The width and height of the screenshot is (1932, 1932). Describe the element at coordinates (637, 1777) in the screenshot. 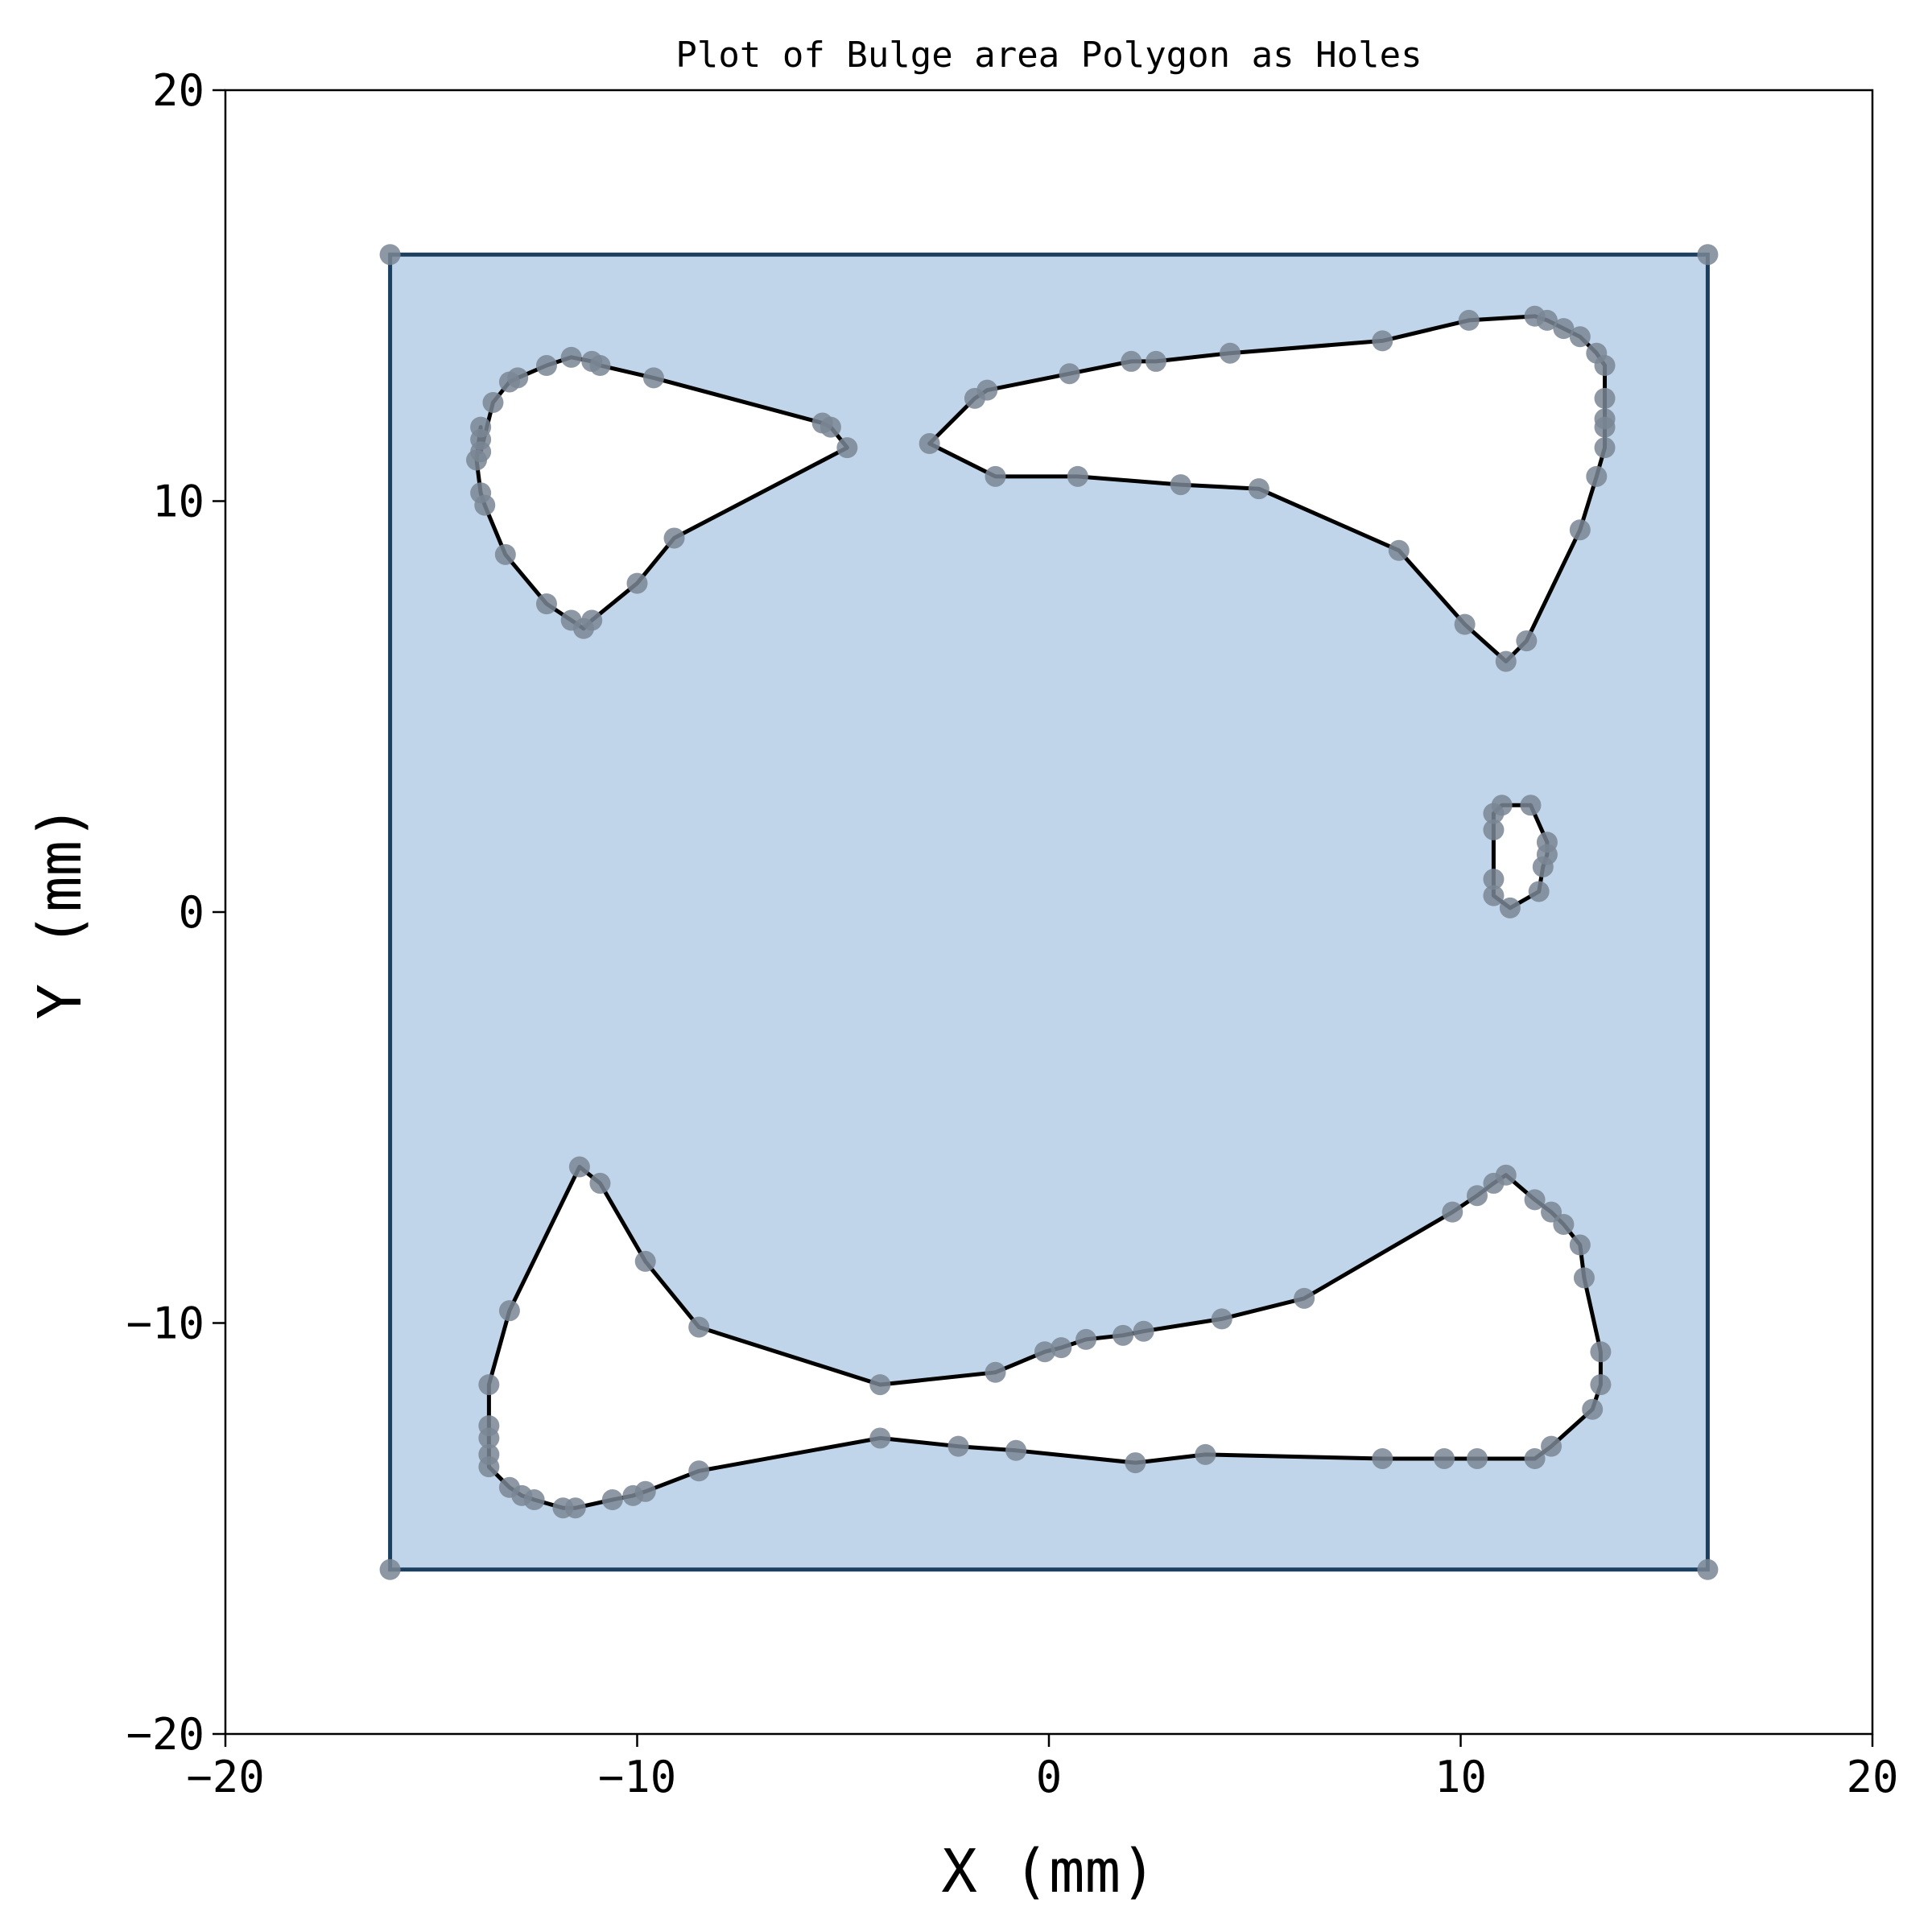

I see `x-tick-label: −10` at that location.